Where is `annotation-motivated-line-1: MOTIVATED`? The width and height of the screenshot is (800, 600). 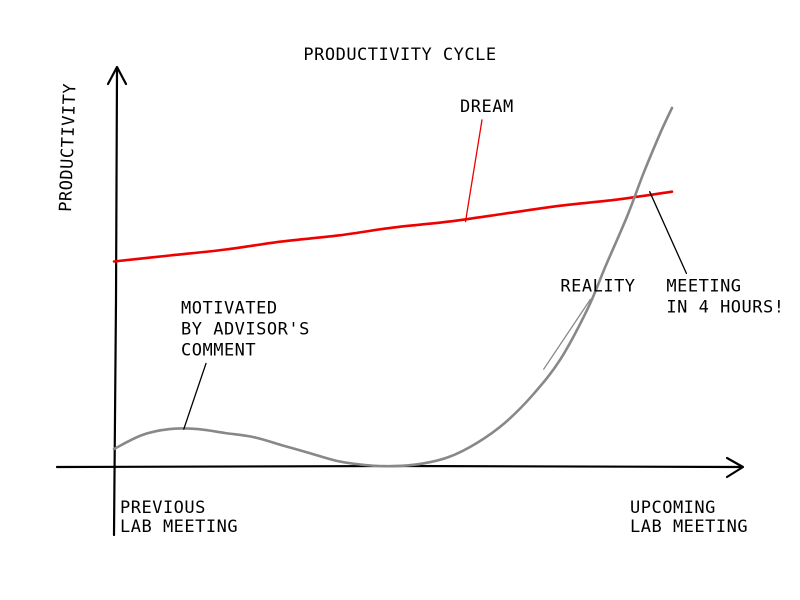 annotation-motivated-line-1: MOTIVATED is located at coordinates (229, 308).